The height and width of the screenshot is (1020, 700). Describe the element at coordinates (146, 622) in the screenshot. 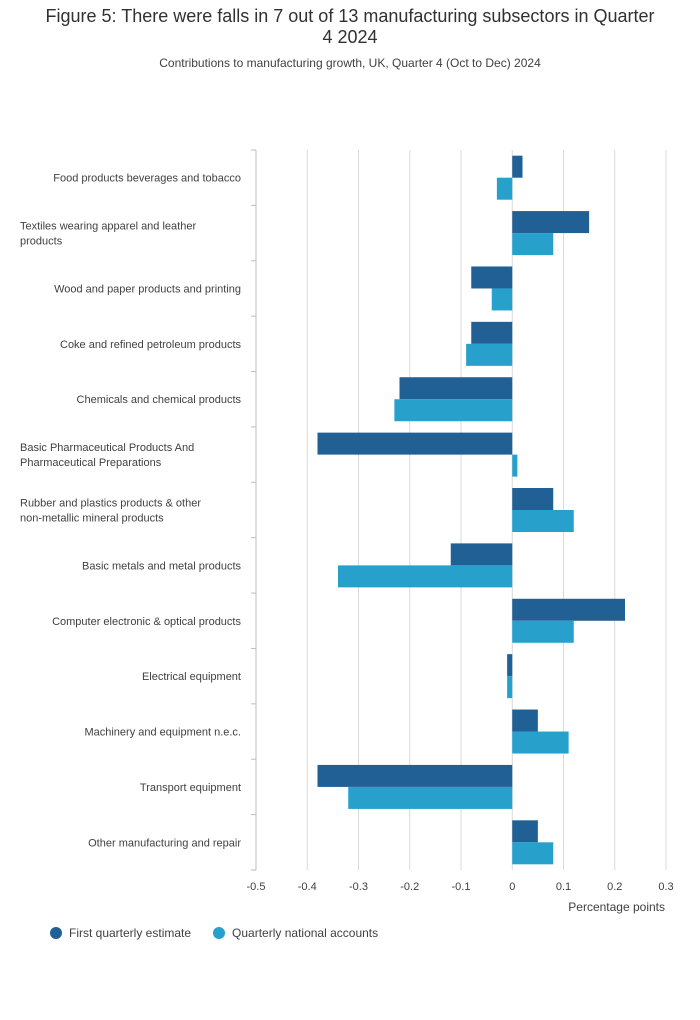

I see `category-label: Computer electronic & optical products` at that location.